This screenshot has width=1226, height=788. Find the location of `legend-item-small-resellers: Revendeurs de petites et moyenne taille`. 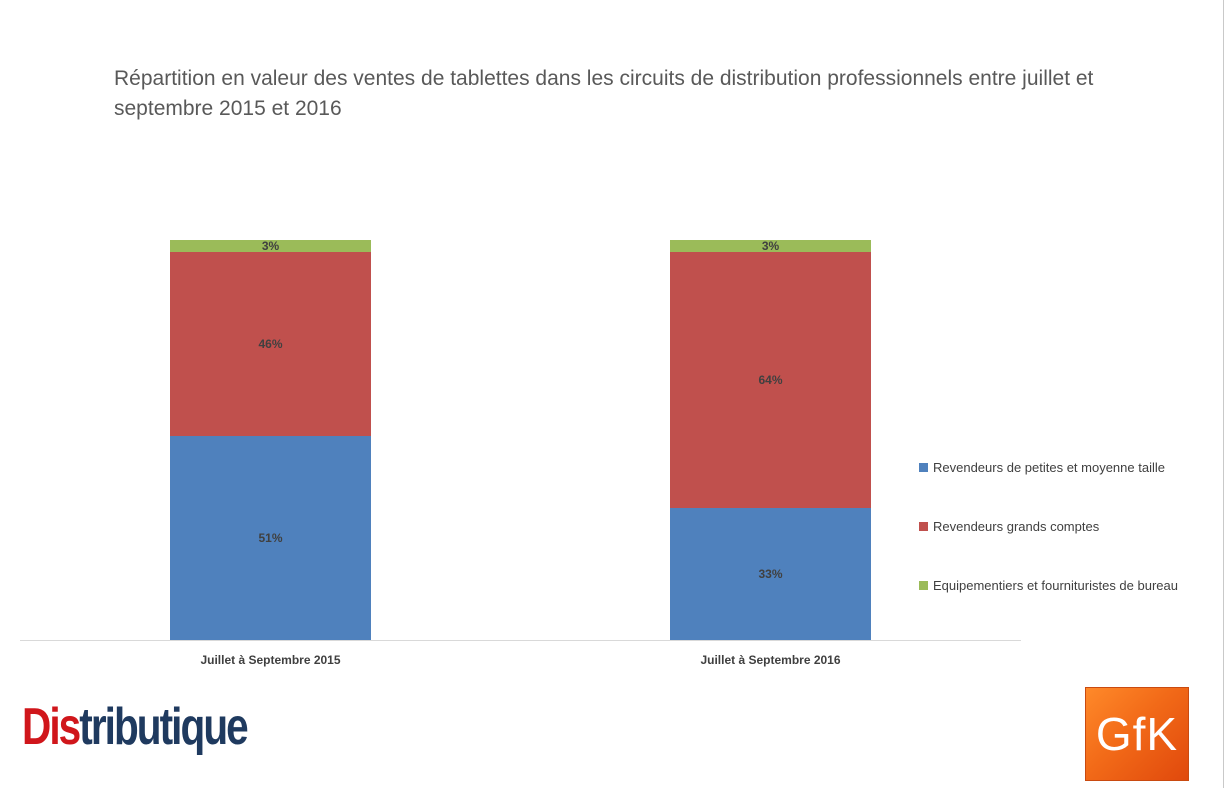

legend-item-small-resellers: Revendeurs de petites et moyenne taille is located at coordinates (1042, 467).